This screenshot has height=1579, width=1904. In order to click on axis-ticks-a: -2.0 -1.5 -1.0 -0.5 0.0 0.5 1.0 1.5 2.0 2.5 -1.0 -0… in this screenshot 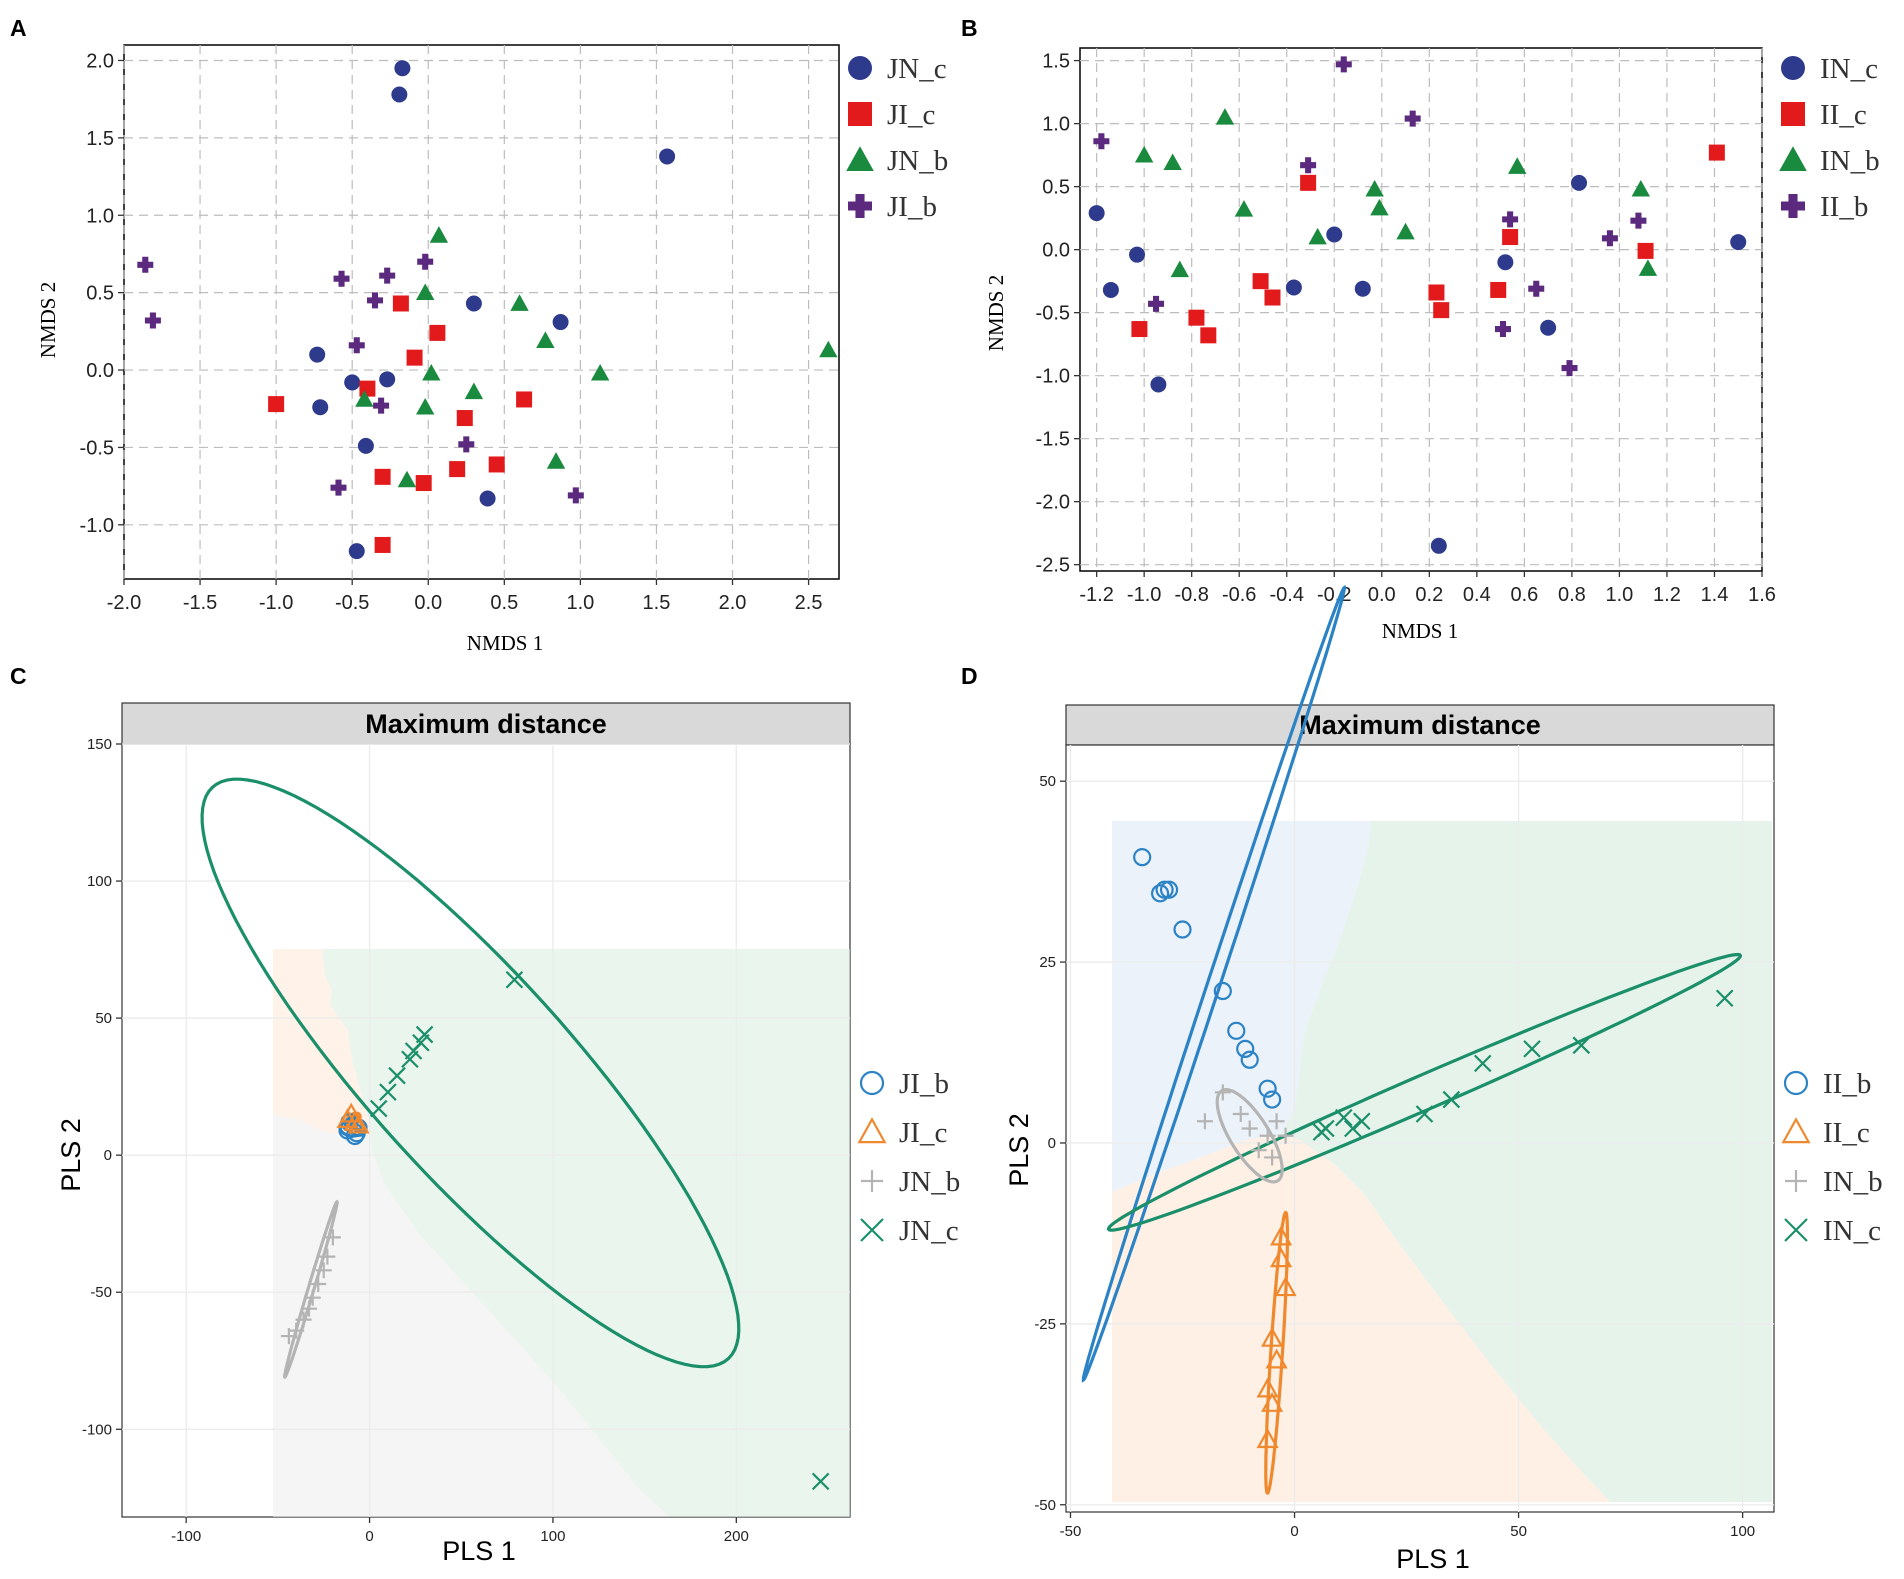, I will do `click(451, 332)`.